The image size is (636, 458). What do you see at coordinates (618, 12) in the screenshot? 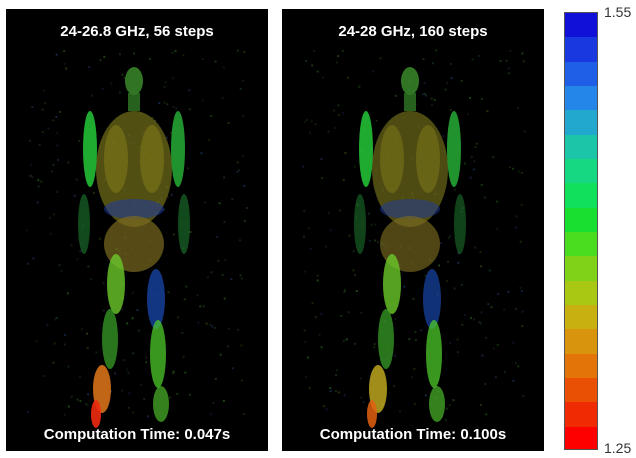
I see `colorbar-max-label: 1.55` at bounding box center [618, 12].